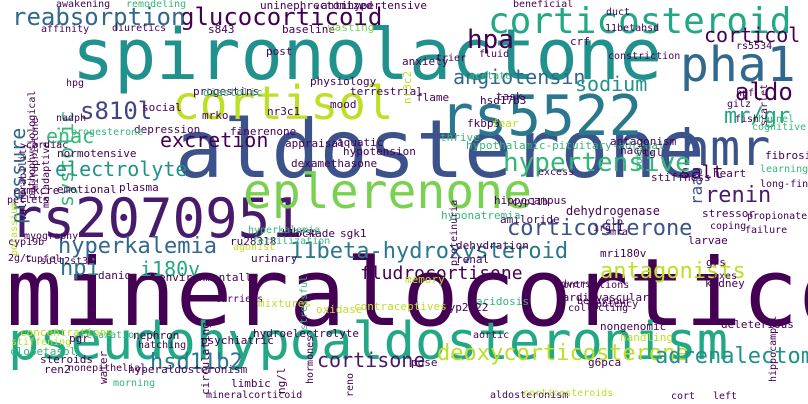 The width and height of the screenshot is (808, 404). I want to click on word: fibrosis, so click(786, 155).